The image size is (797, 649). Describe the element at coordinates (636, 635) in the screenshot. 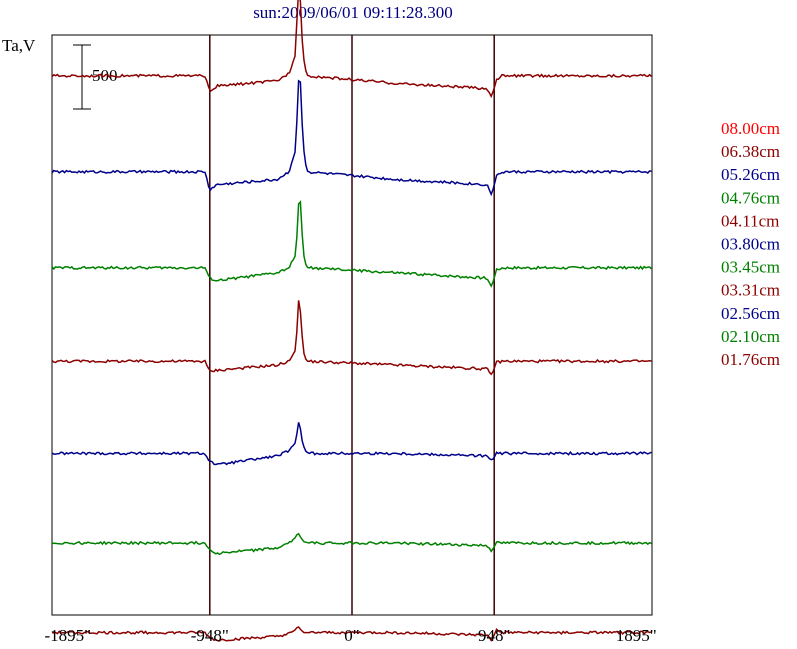

I see `x-tick-label-4: 1895"` at that location.